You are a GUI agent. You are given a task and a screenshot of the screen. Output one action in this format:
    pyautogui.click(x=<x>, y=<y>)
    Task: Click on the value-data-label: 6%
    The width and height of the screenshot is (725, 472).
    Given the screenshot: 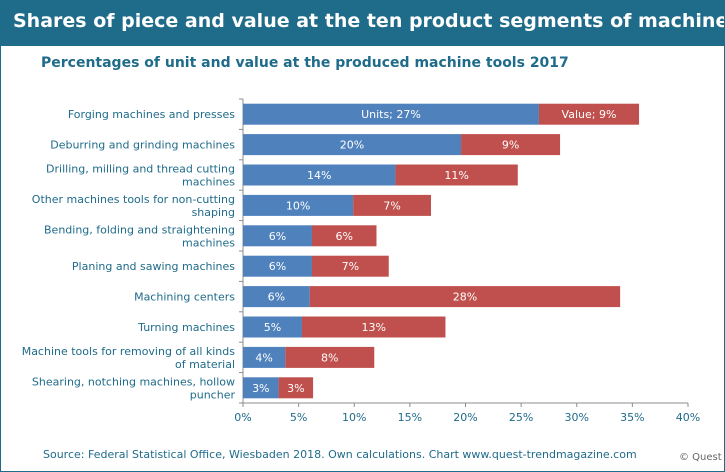 What is the action you would take?
    pyautogui.click(x=344, y=236)
    